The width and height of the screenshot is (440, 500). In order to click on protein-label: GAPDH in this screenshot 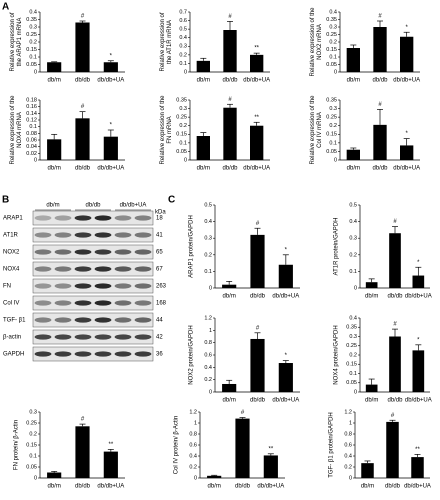, I will do `click(13, 355)`.